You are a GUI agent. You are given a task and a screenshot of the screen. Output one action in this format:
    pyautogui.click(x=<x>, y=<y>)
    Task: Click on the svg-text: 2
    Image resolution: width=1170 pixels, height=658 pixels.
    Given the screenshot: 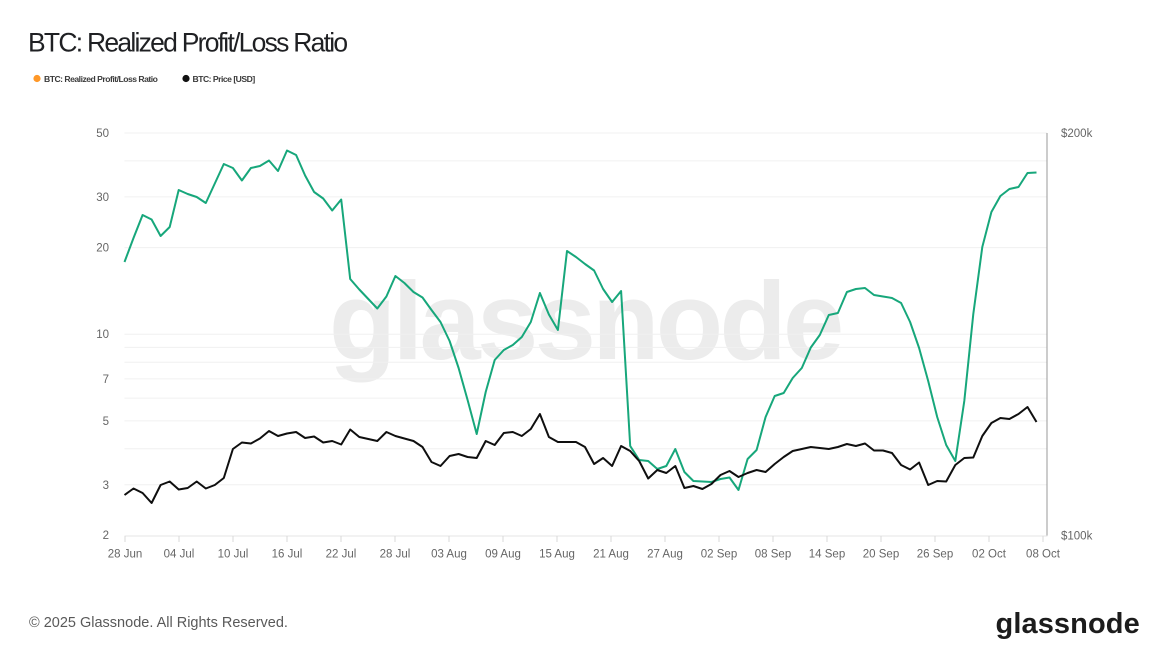 What is the action you would take?
    pyautogui.click(x=106, y=536)
    